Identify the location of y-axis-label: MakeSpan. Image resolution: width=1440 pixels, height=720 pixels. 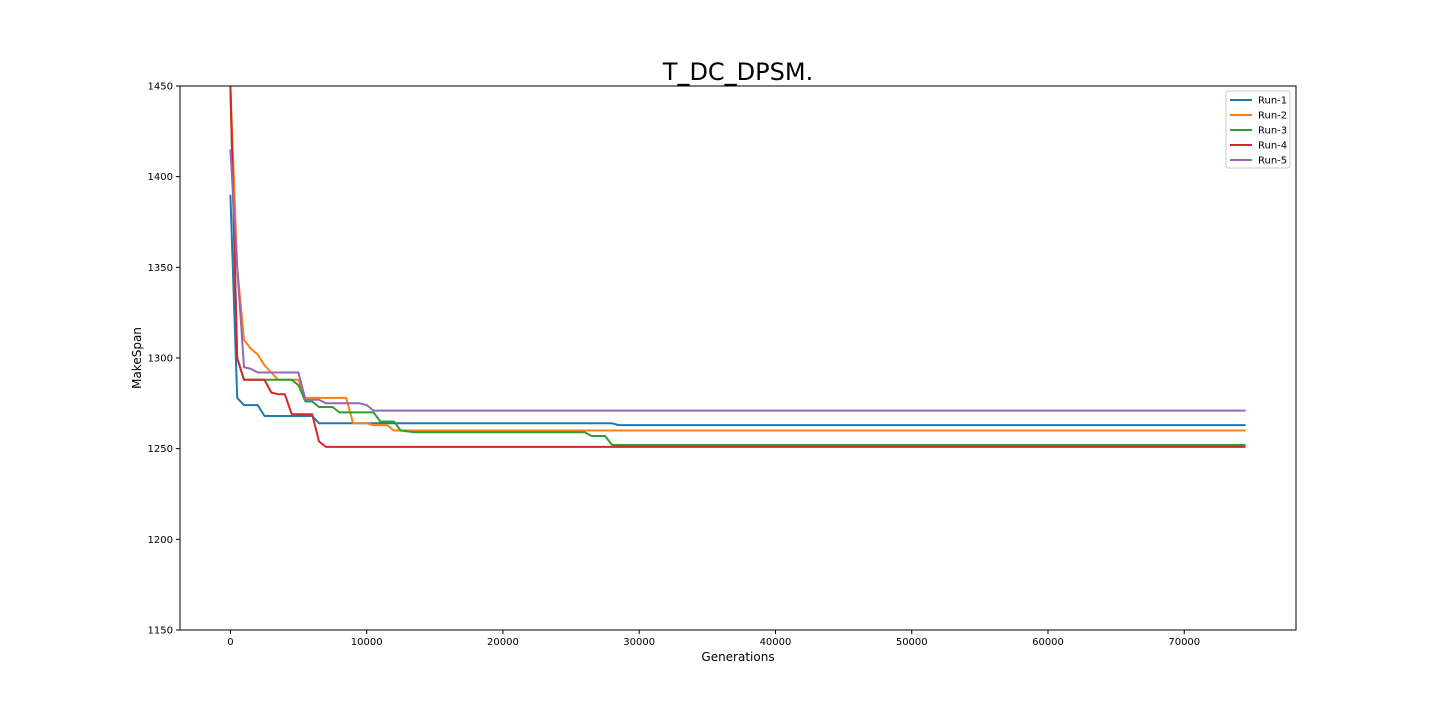
(137, 358).